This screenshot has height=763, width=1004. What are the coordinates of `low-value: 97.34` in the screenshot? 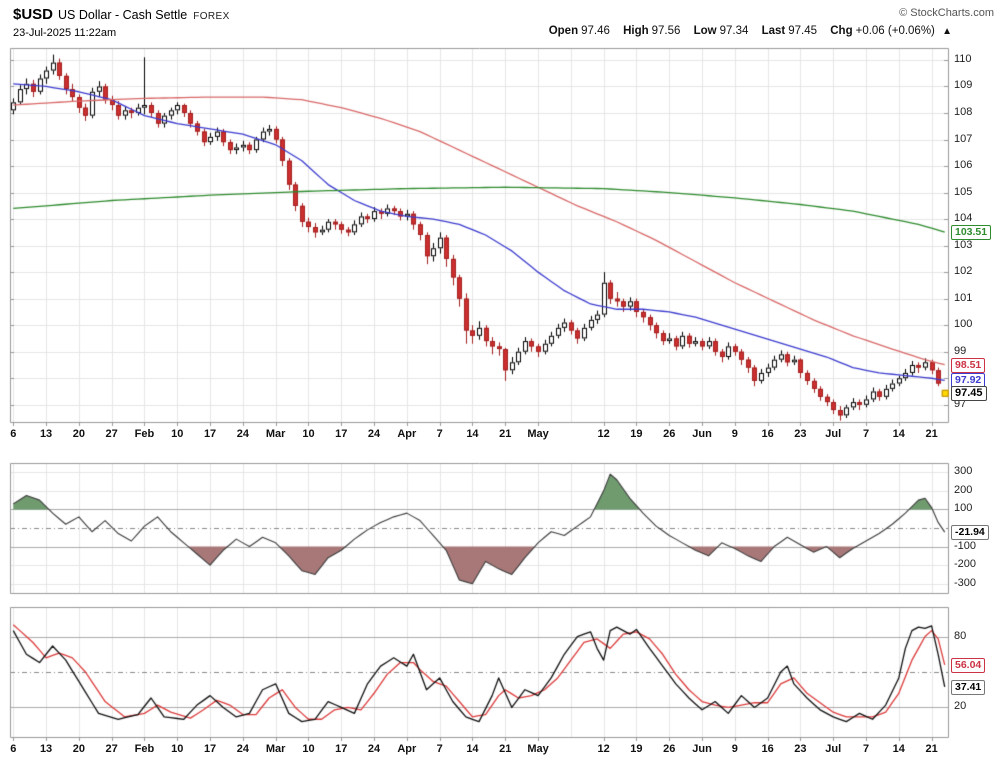 It's located at (734, 31).